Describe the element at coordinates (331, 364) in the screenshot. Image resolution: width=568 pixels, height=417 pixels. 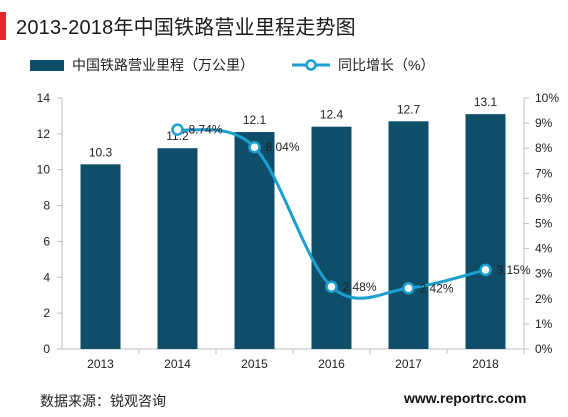
I see `x-tick-label: 2016` at that location.